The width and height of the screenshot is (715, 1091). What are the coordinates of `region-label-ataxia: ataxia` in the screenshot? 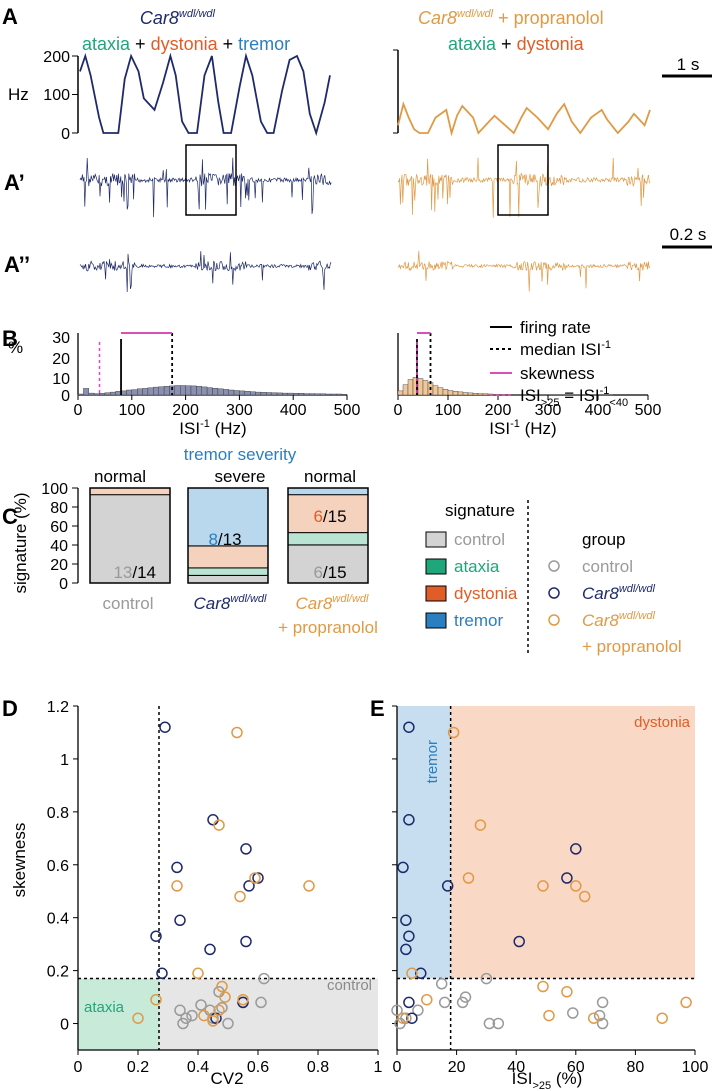 It's located at (104, 1007).